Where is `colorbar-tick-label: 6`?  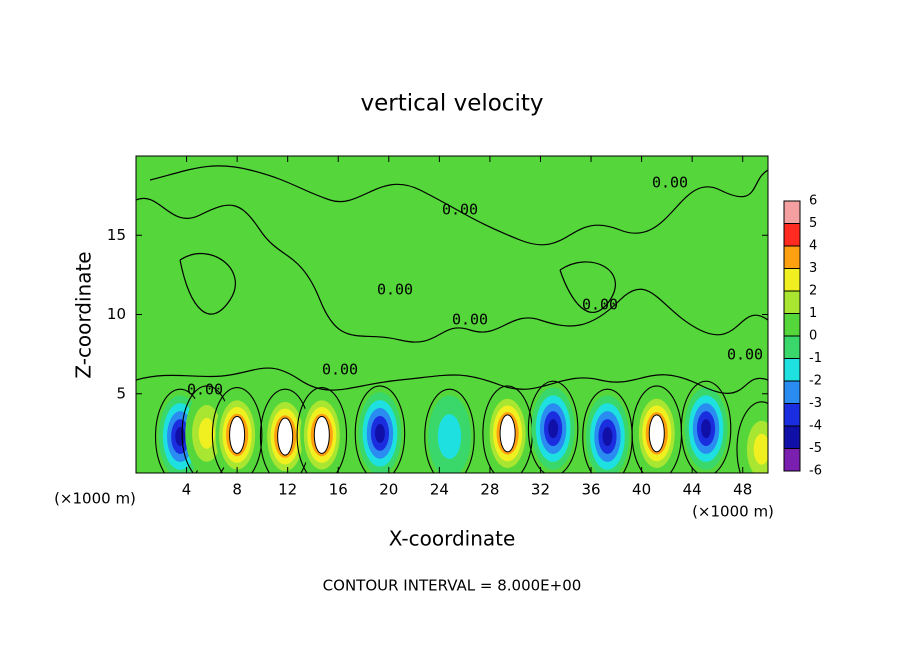
colorbar-tick-label: 6 is located at coordinates (813, 201).